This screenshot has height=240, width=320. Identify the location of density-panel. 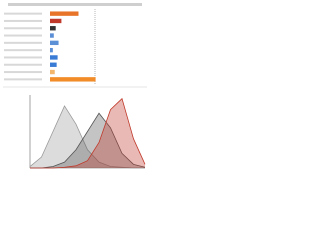
(87, 133).